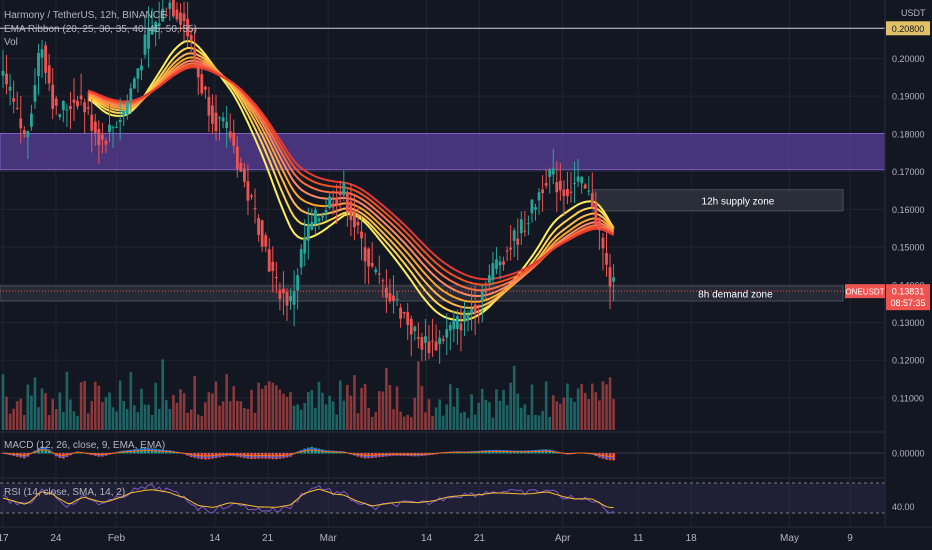 This screenshot has height=550, width=932. What do you see at coordinates (908, 28) in the screenshot?
I see `ref-price-badge` at bounding box center [908, 28].